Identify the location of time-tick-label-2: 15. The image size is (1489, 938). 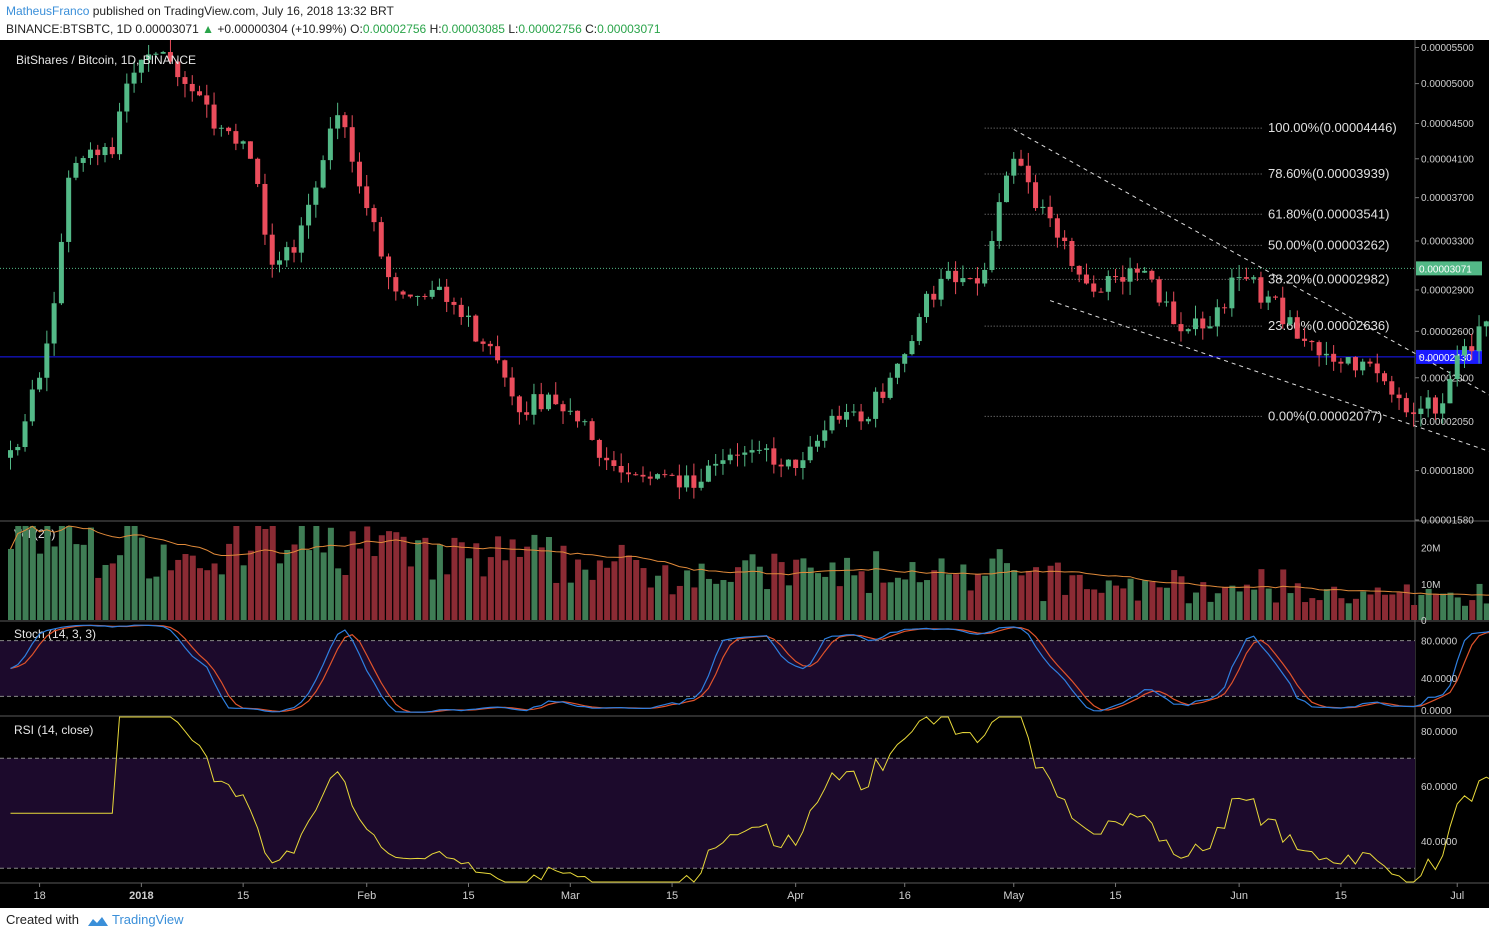
(243, 896).